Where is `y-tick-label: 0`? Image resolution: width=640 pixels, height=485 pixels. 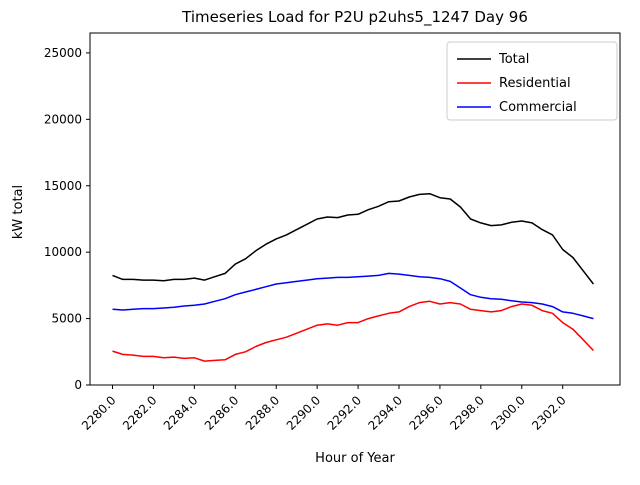
y-tick-label: 0 is located at coordinates (78, 385).